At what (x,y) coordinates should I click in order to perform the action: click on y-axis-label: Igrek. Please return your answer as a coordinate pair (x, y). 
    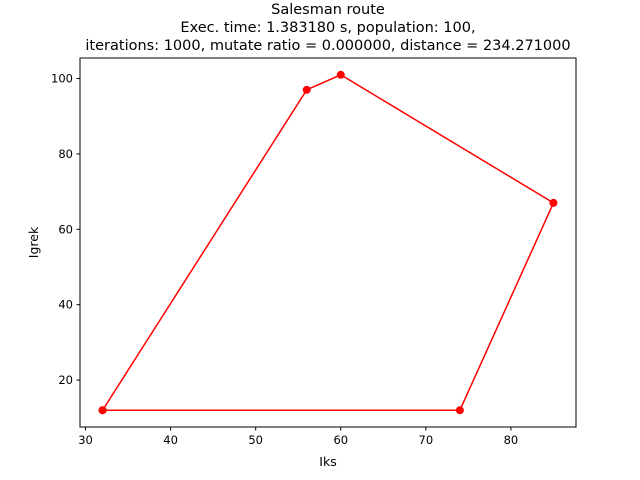
    Looking at the image, I should click on (33, 242).